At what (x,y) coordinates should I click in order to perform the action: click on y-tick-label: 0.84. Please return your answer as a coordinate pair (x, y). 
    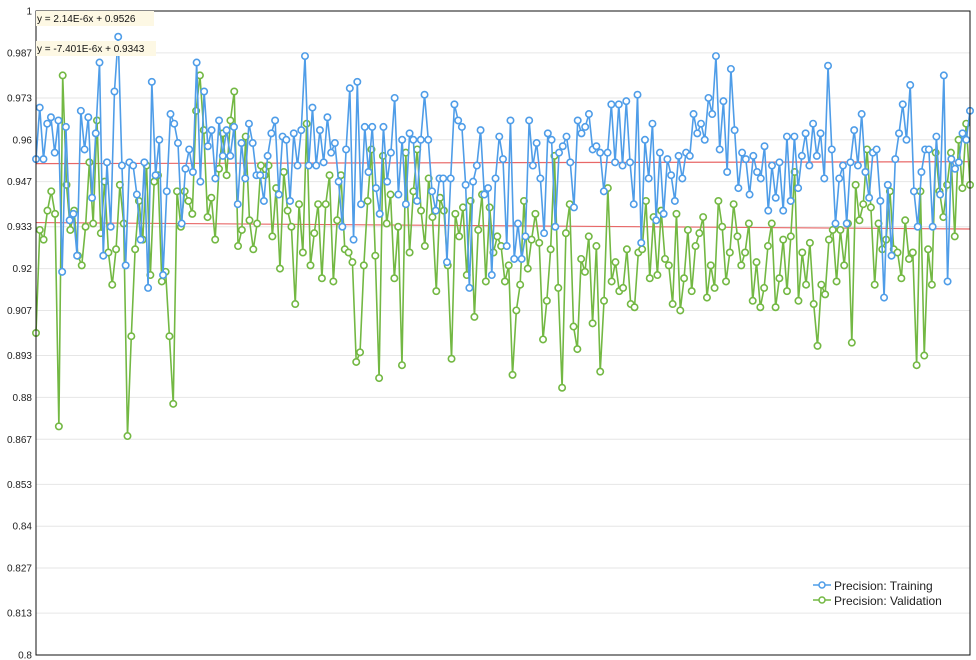
    Looking at the image, I should click on (23, 527).